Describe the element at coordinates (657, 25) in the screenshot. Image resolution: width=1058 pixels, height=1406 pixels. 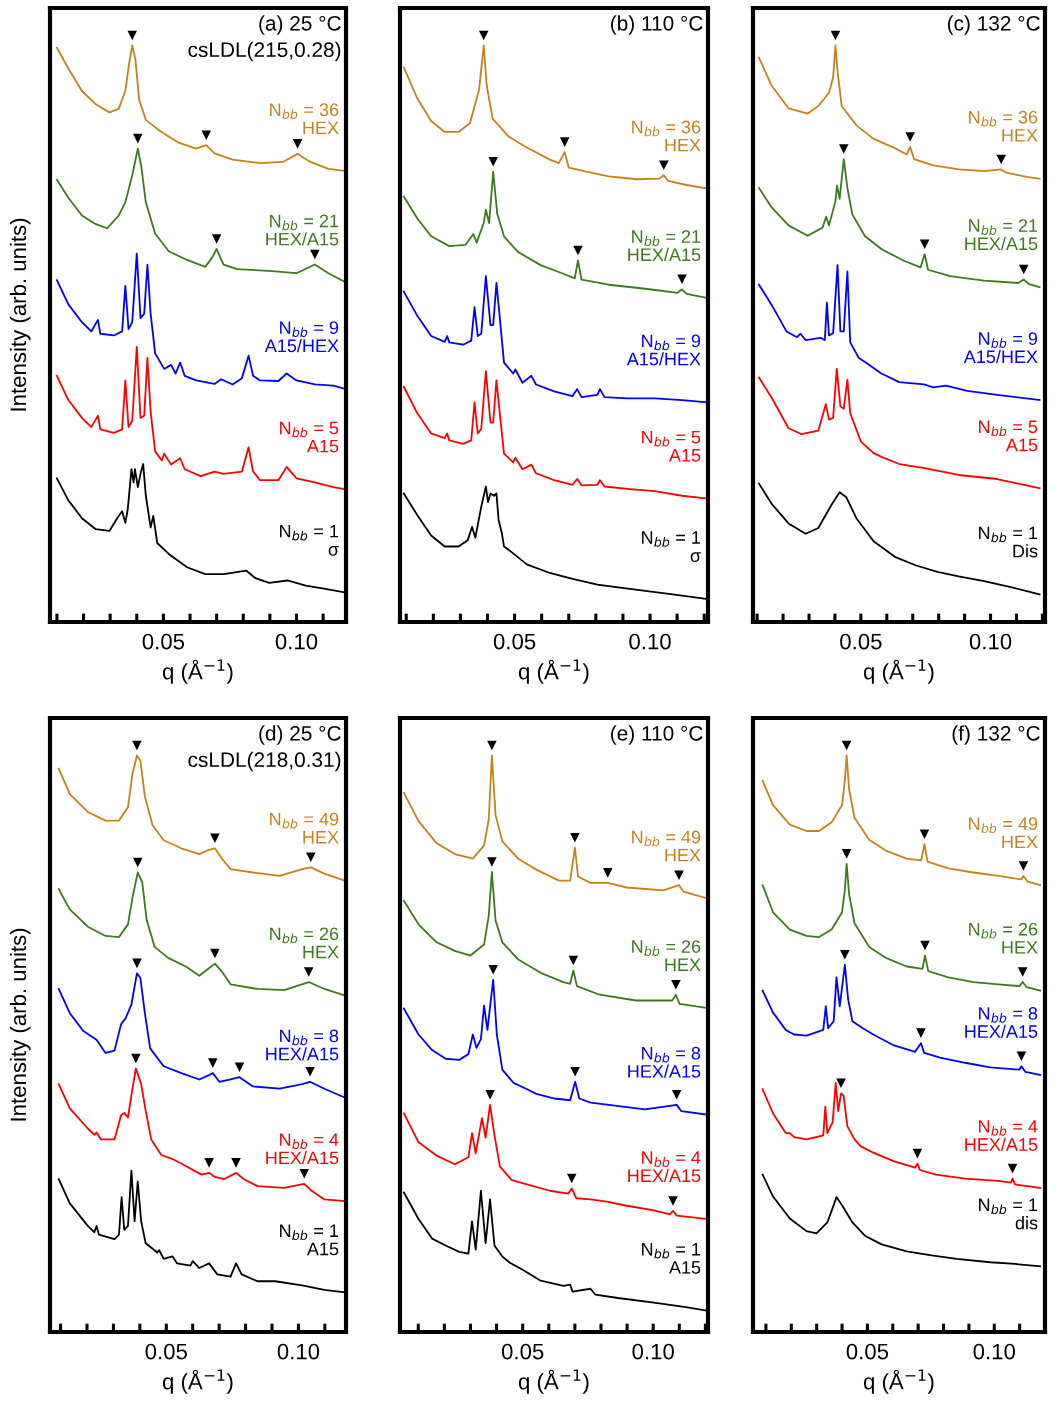
I see `chart-title: (b) 110 °C` at that location.